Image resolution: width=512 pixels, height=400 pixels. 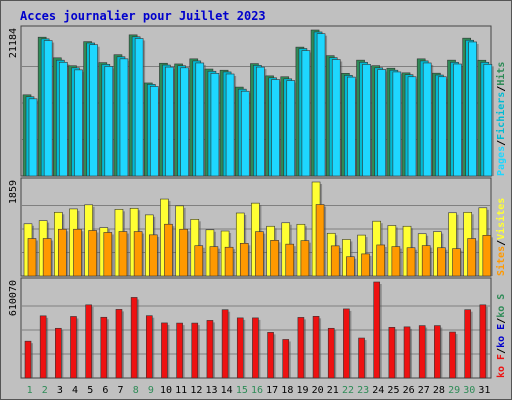 What do you see at coordinates (90, 390) in the screenshot?
I see `x-tick-5: 5` at bounding box center [90, 390].